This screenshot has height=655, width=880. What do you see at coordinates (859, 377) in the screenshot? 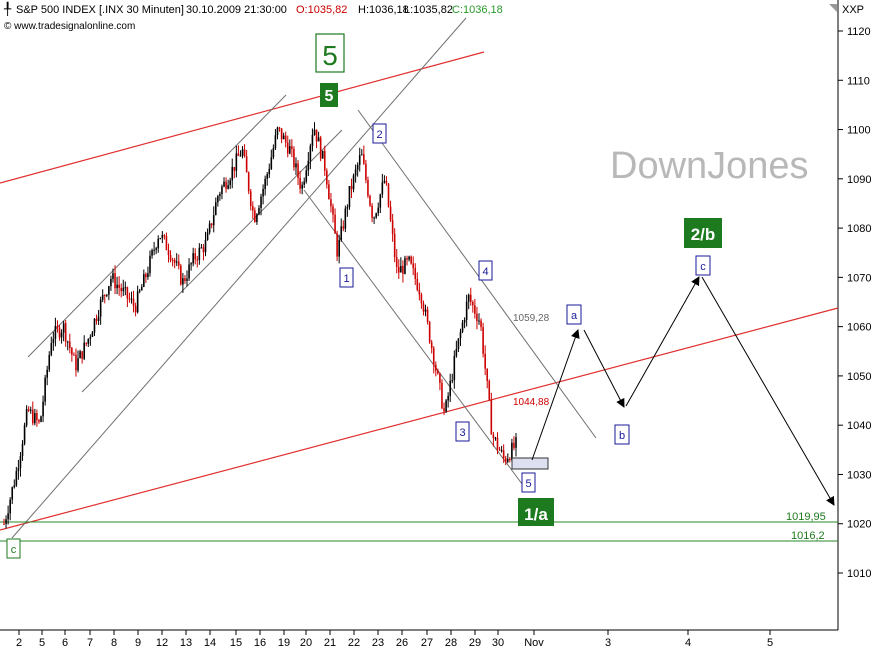
I see `y-tick-label: 1050` at bounding box center [859, 377].